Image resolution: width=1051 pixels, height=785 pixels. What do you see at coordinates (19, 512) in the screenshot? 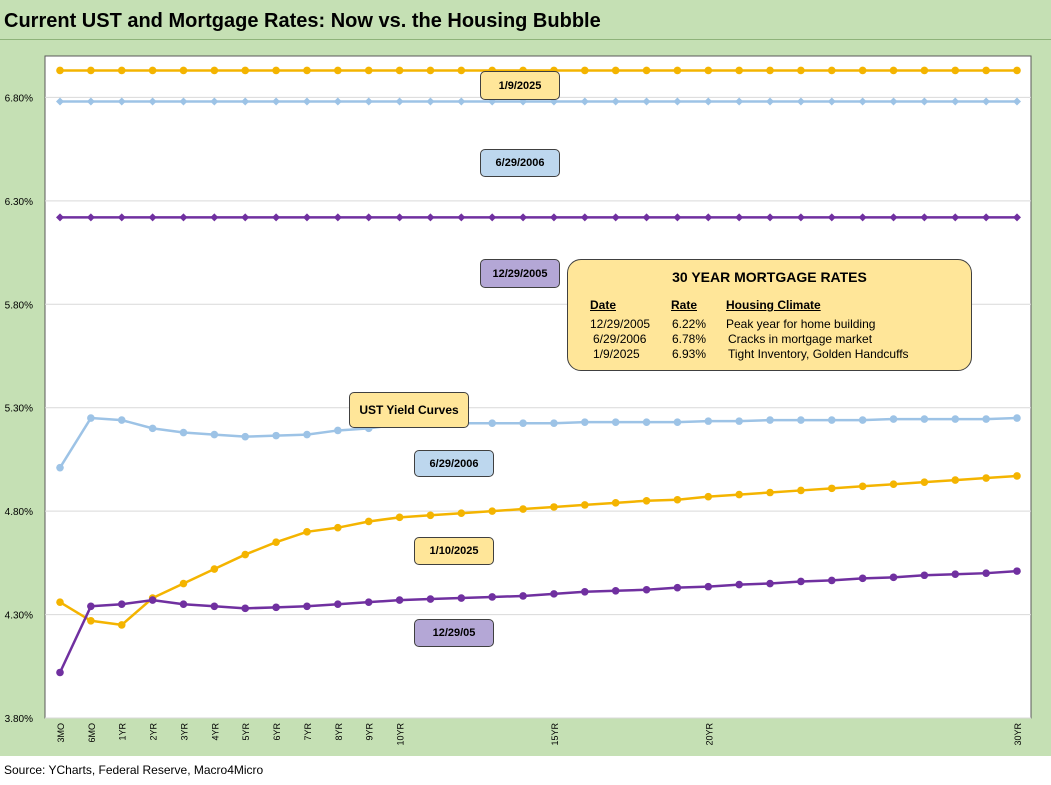
I see `y-tick-label: 4.80%` at bounding box center [19, 512].